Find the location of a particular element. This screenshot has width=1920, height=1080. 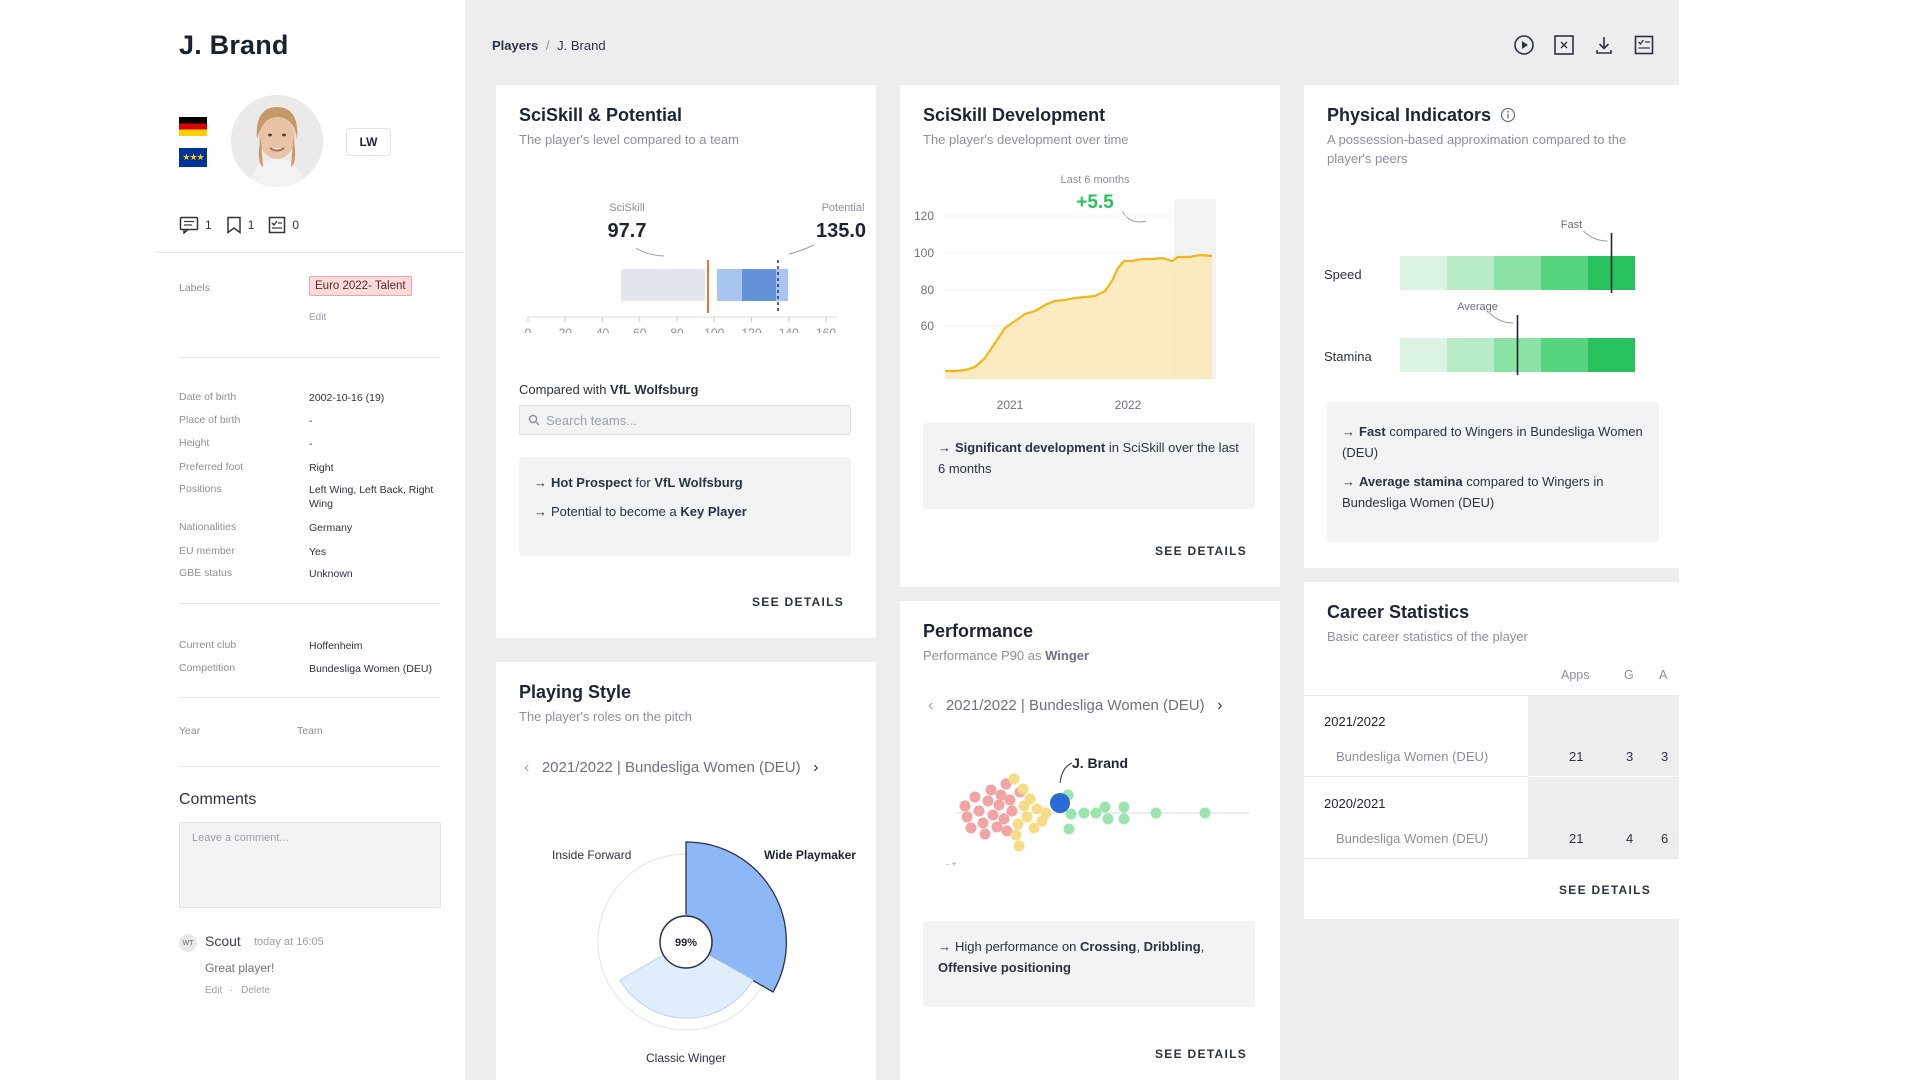

development-chart: Last 6 months +5.5 120 100 80 60 2021 2022 is located at coordinates (1065, 293).